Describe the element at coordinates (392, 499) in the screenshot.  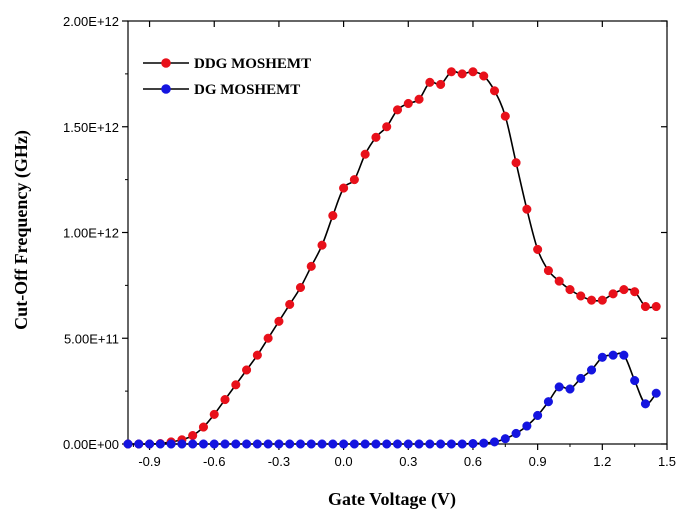
I see `x-axis-title: Gate Voltage (V)` at that location.